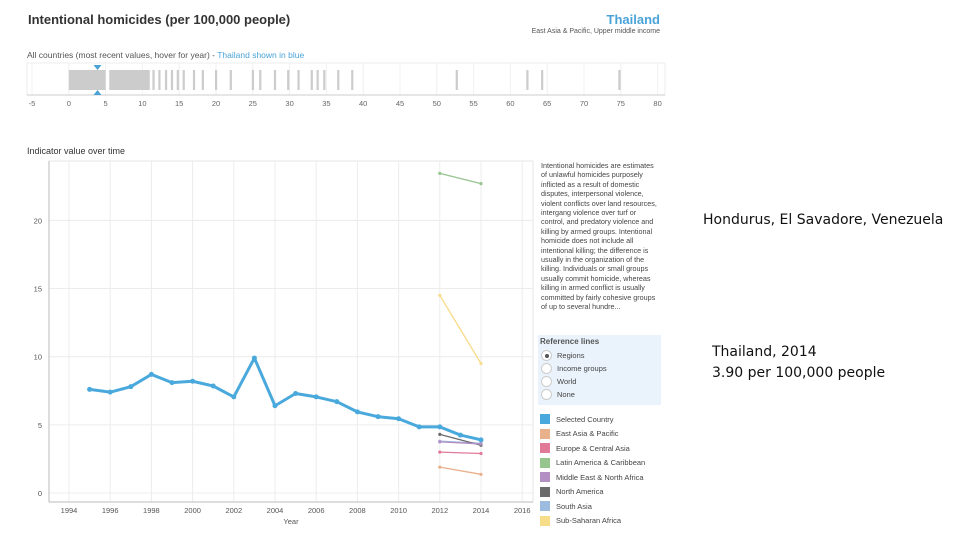 Image resolution: width=960 pixels, height=540 pixels. I want to click on chart-title: Indicator value over time, so click(76, 151).